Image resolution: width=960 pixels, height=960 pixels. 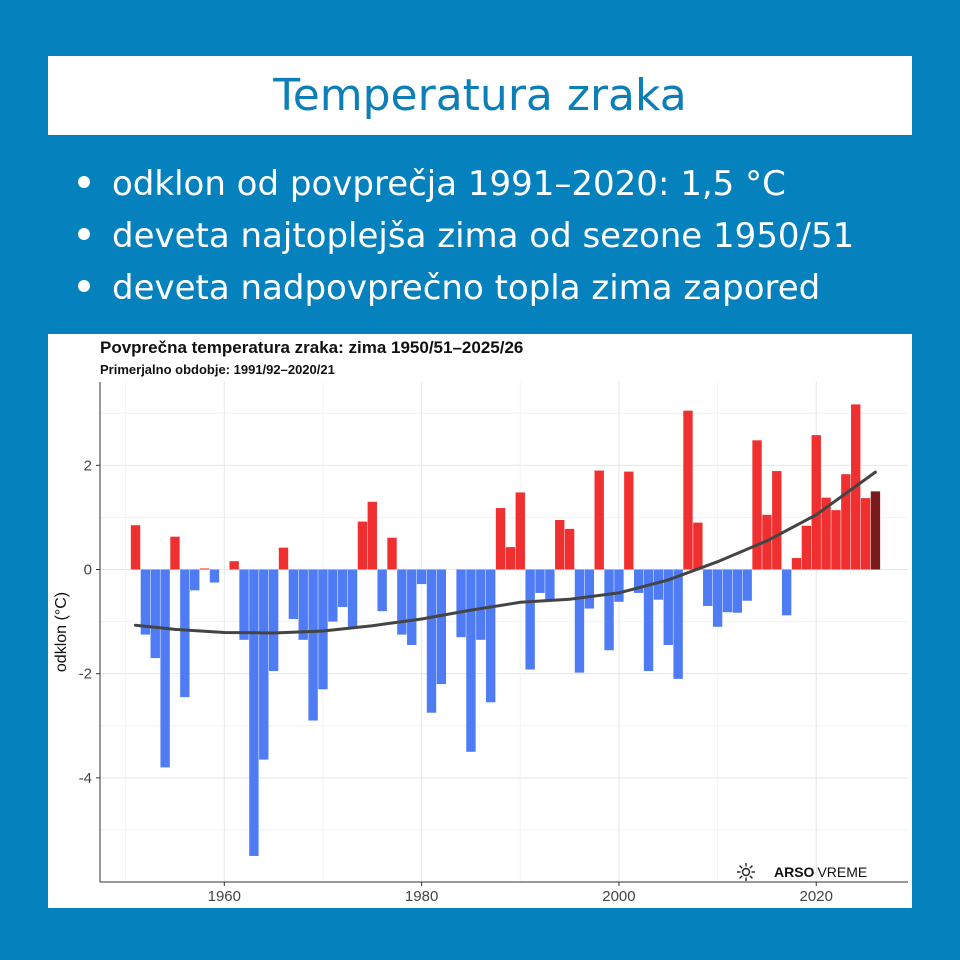 What do you see at coordinates (449, 184) in the screenshot?
I see `summary-item-text: odklon od povprečja 1991–2020: 1,5 °C` at bounding box center [449, 184].